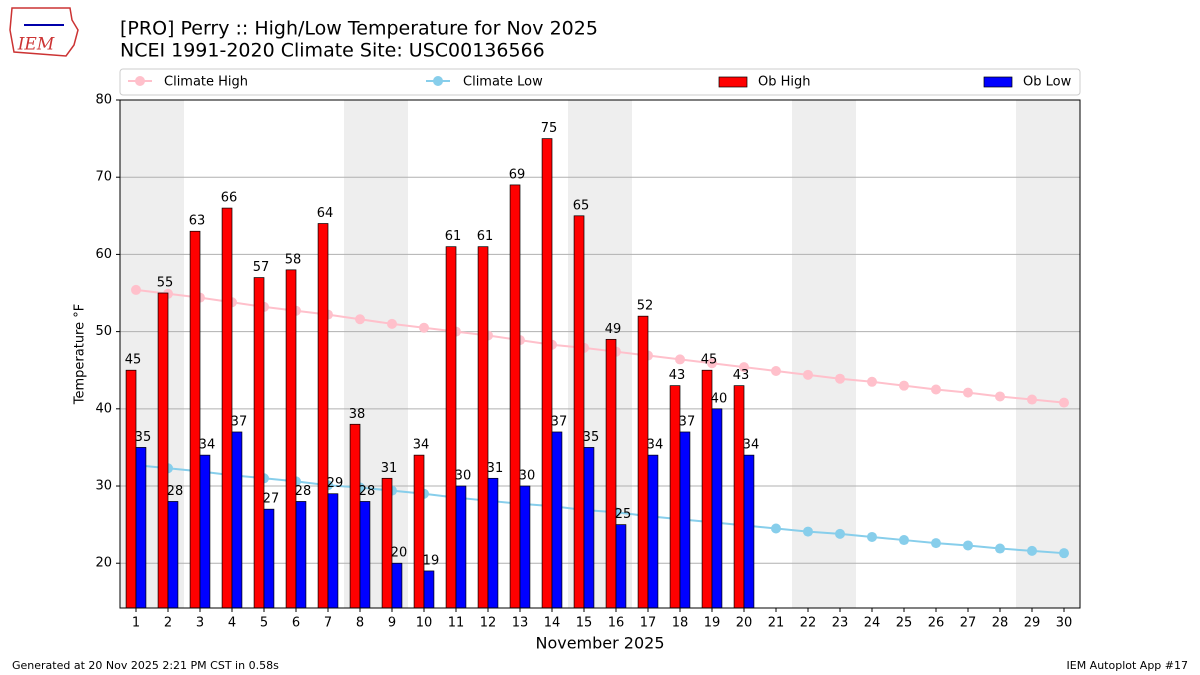 Image resolution: width=1200 pixels, height=675 pixels. I want to click on bar-label: 29, so click(335, 483).